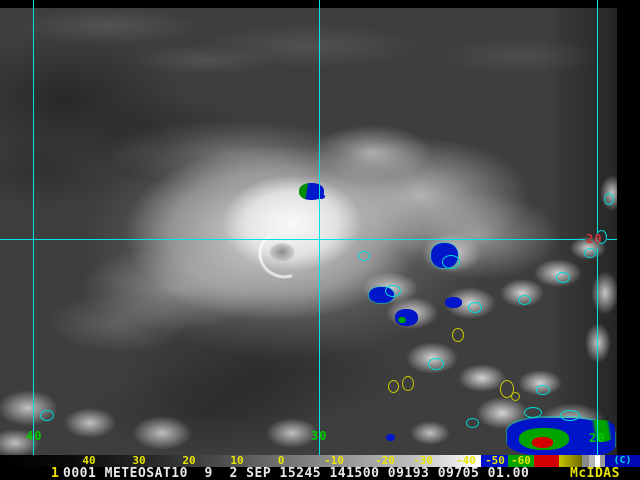 The width and height of the screenshot is (640, 480). What do you see at coordinates (189, 460) in the screenshot?
I see `colorbar-tick-20: 20` at bounding box center [189, 460].